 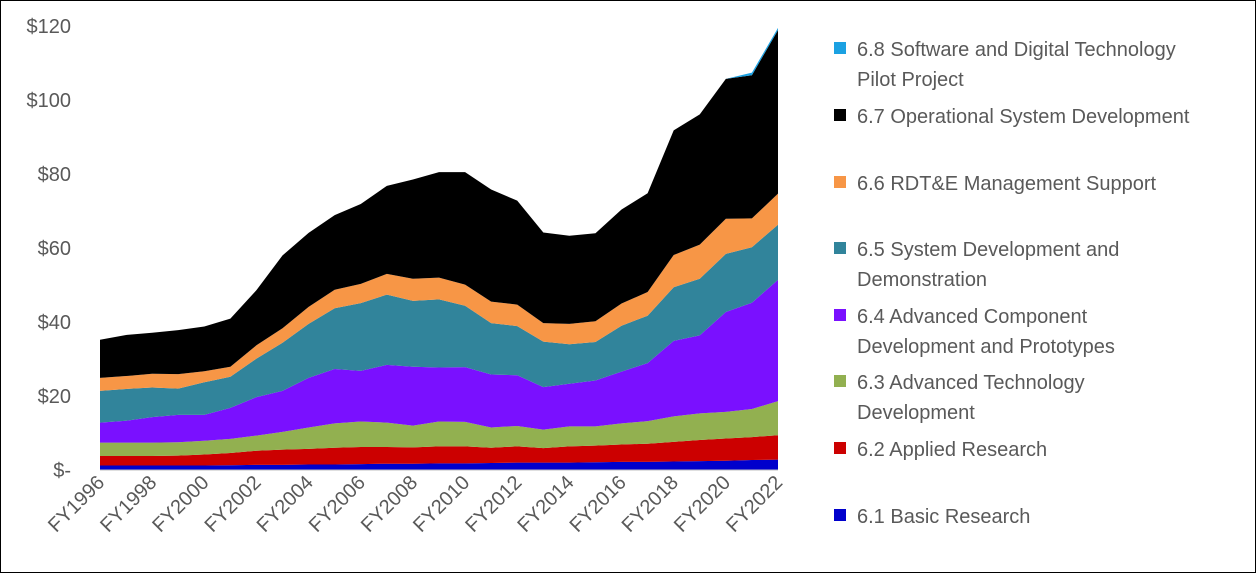 I want to click on legend-label: 6.4 Advanced Component, so click(x=972, y=317).